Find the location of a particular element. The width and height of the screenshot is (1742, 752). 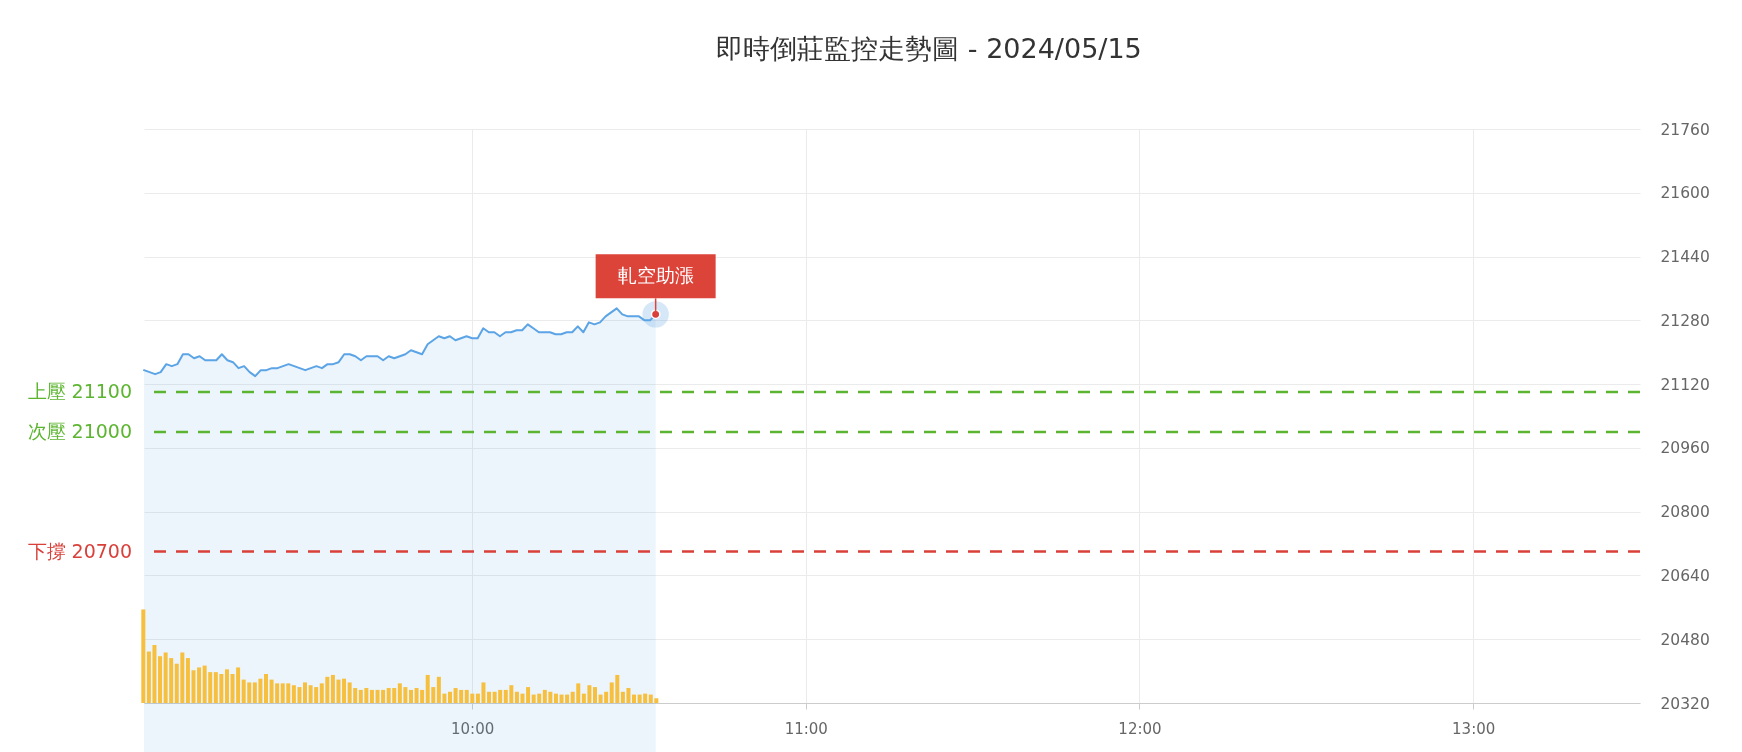

y-tick-label: 20960 is located at coordinates (1685, 448).